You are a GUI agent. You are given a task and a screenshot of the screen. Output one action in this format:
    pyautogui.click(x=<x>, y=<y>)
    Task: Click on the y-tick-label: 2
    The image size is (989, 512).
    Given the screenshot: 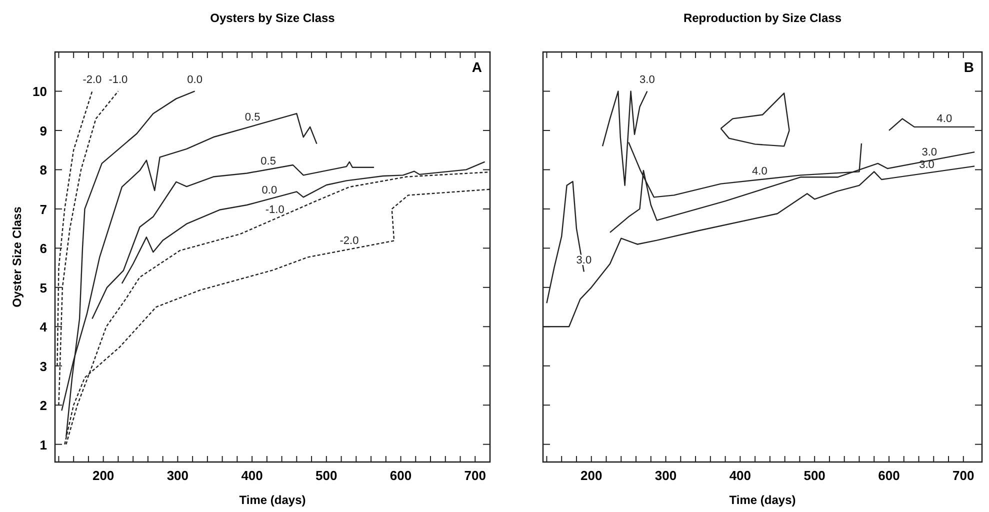 What is the action you would take?
    pyautogui.click(x=43, y=406)
    